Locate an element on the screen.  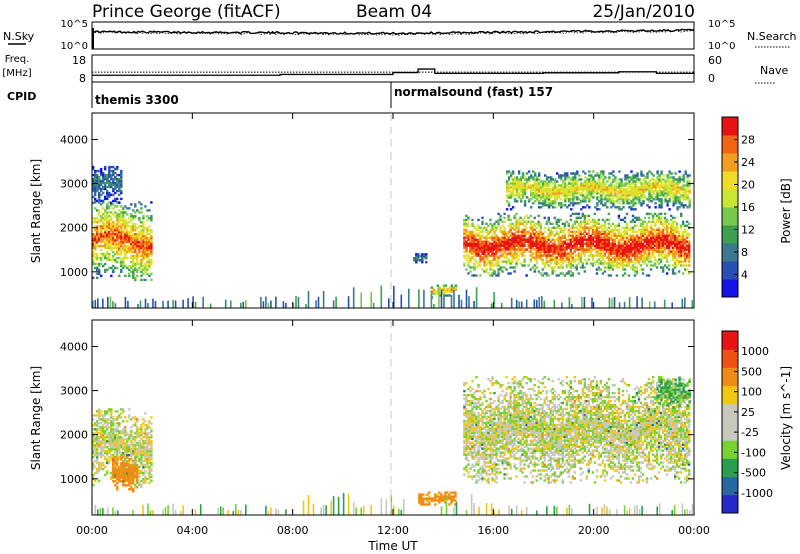
ground-scatter-cell is located at coordinates (619, 305).